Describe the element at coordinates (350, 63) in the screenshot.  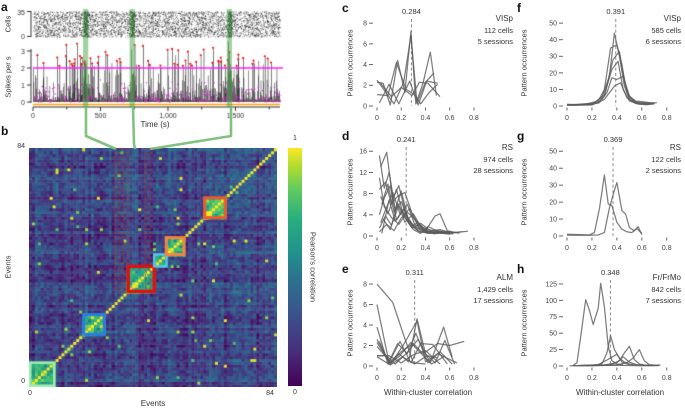
I see `panel-c-y-label: Pattern occurrences` at that location.